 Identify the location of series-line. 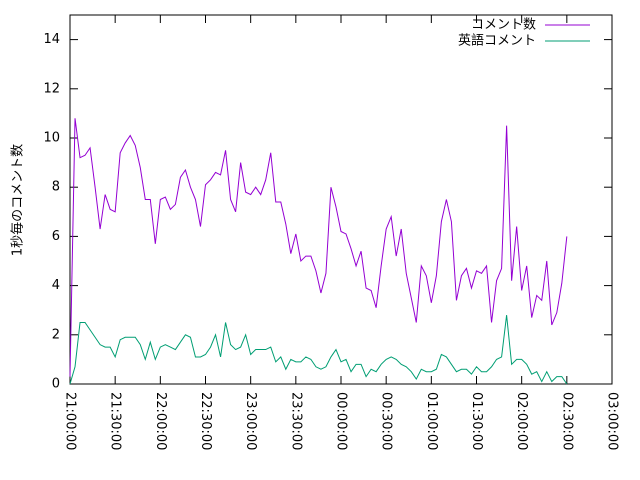
(318, 350).